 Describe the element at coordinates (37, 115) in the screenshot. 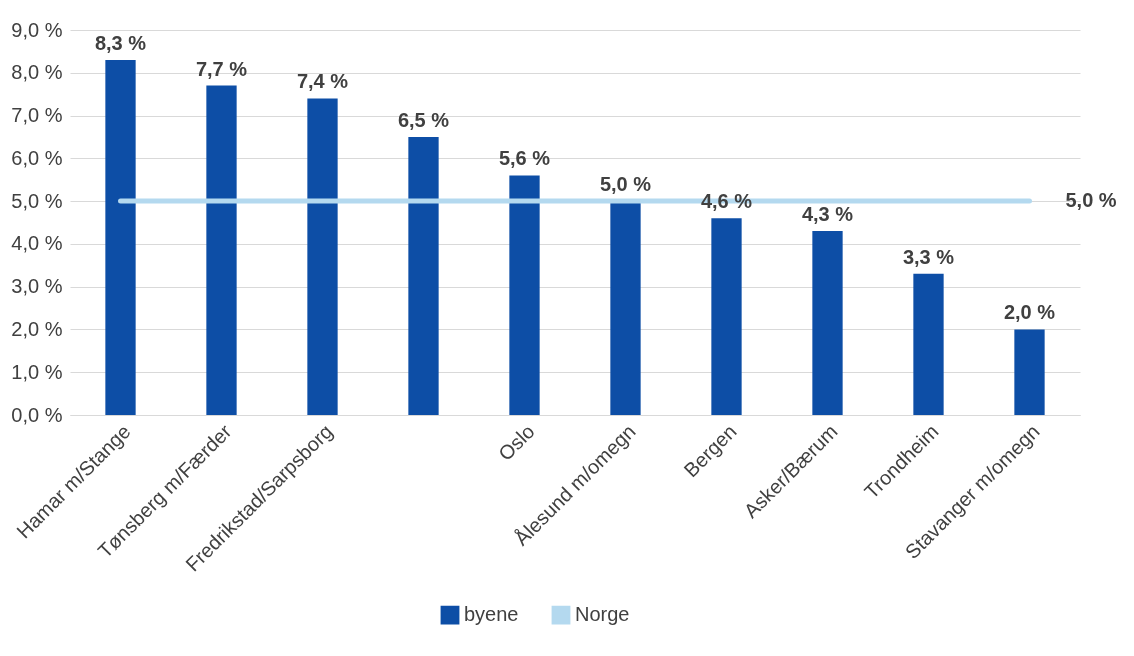

I see `y-tick-label: 7,0 %` at that location.